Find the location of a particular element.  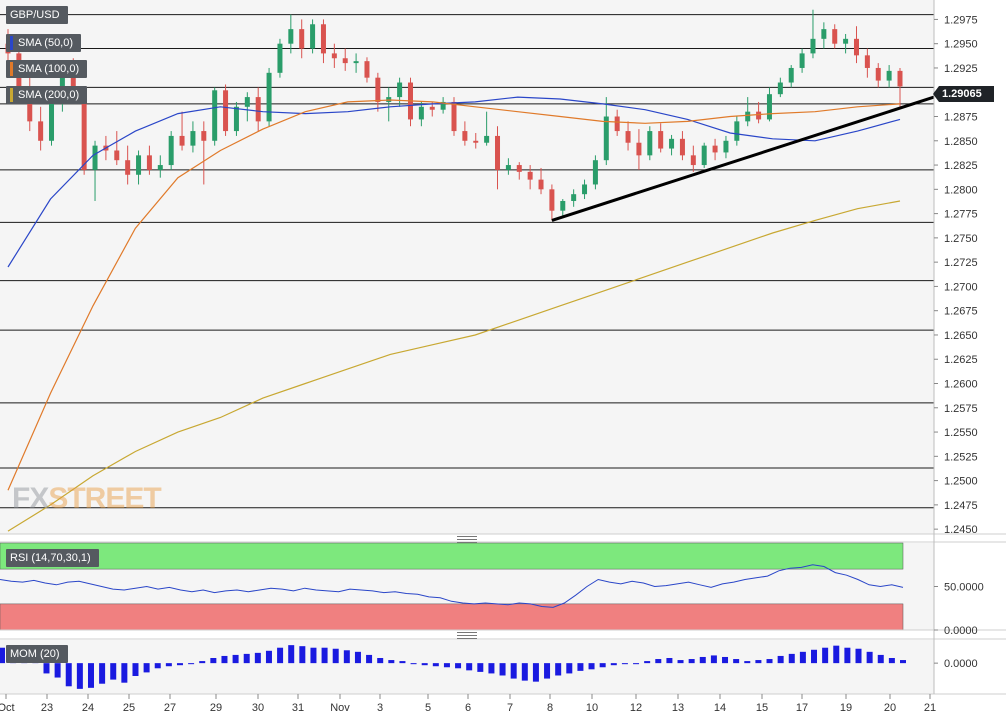

rsi-y-tick-label: 50.0000 is located at coordinates (964, 588).